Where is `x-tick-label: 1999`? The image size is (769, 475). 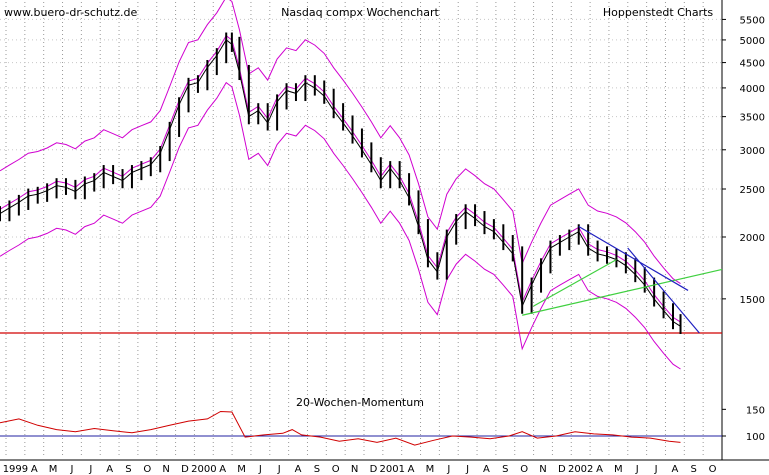 x-tick-label: 1999 is located at coordinates (15, 469).